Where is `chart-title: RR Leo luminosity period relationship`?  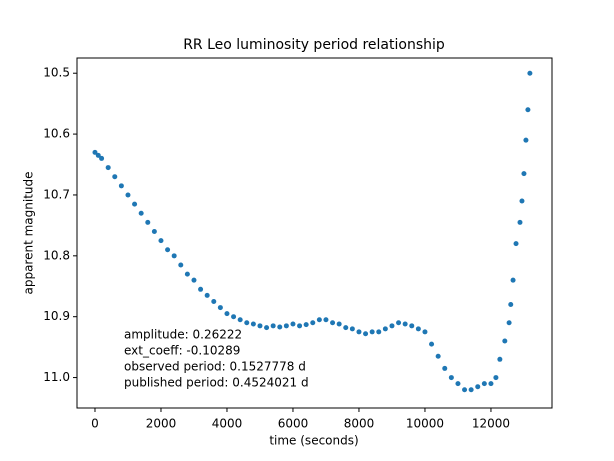
chart-title: RR Leo luminosity period relationship is located at coordinates (314, 45).